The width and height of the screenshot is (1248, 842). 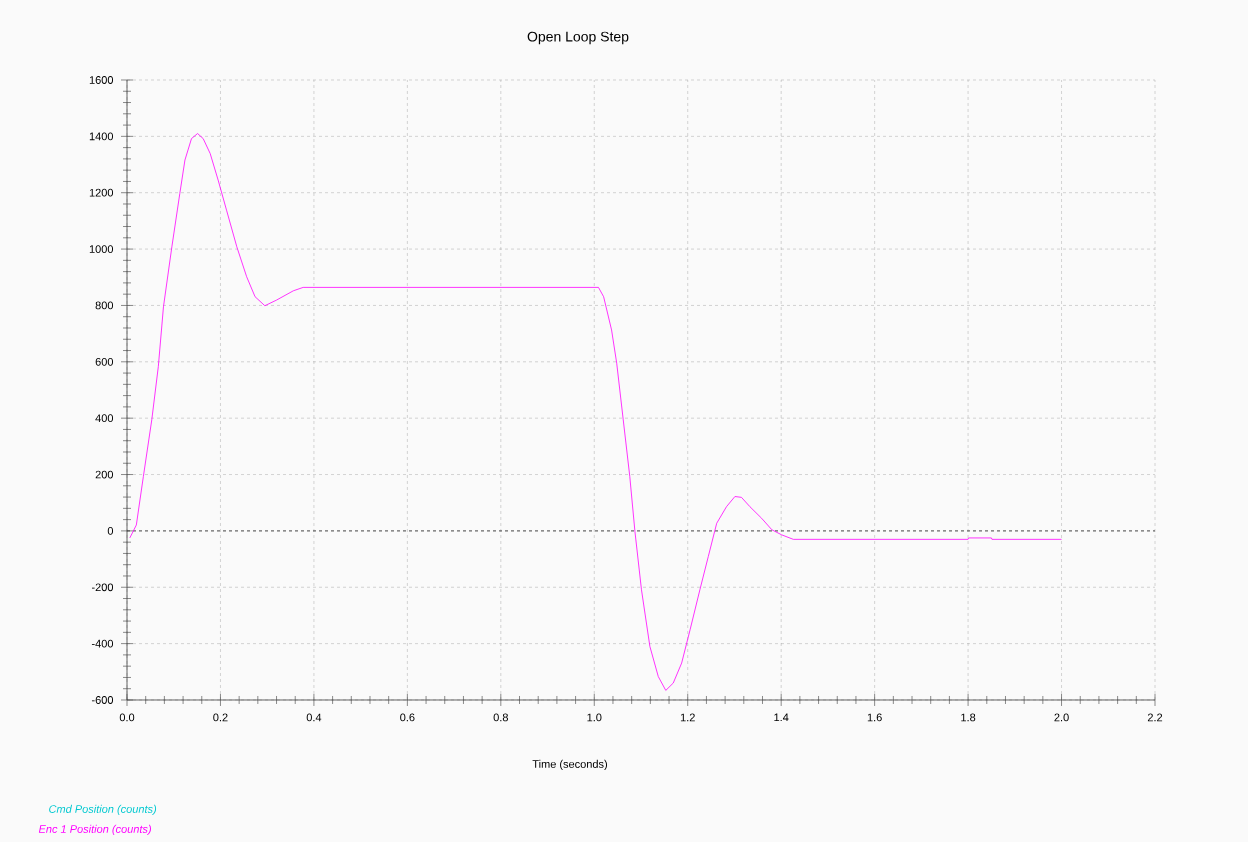 I want to click on x-tick-label: 1.4, so click(x=781, y=717).